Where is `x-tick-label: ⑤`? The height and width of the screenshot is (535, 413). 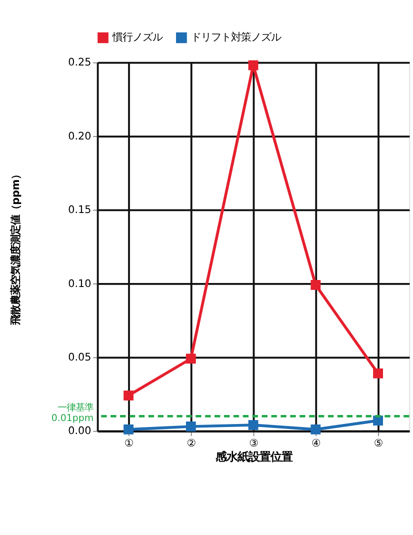
x-tick-label: ⑤ is located at coordinates (379, 444).